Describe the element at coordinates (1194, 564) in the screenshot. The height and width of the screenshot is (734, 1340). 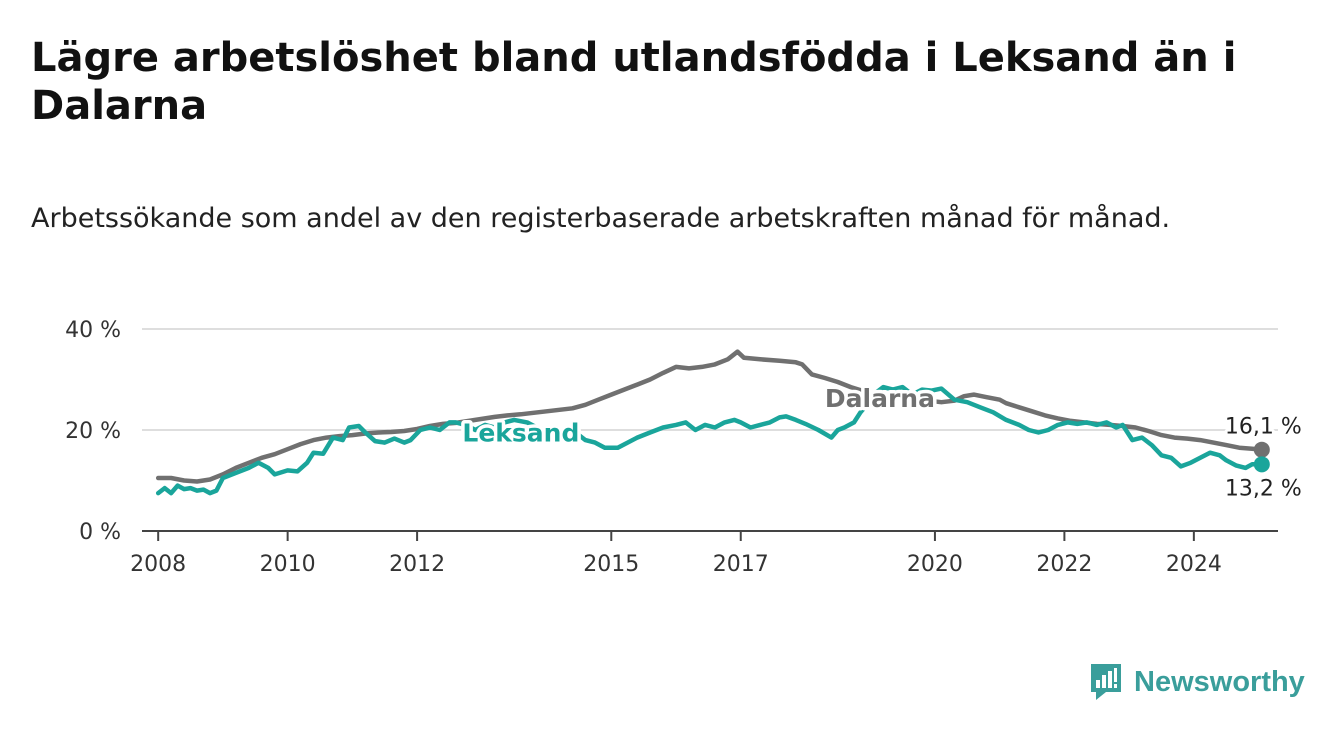
I see `x-tick-label: 2024` at that location.